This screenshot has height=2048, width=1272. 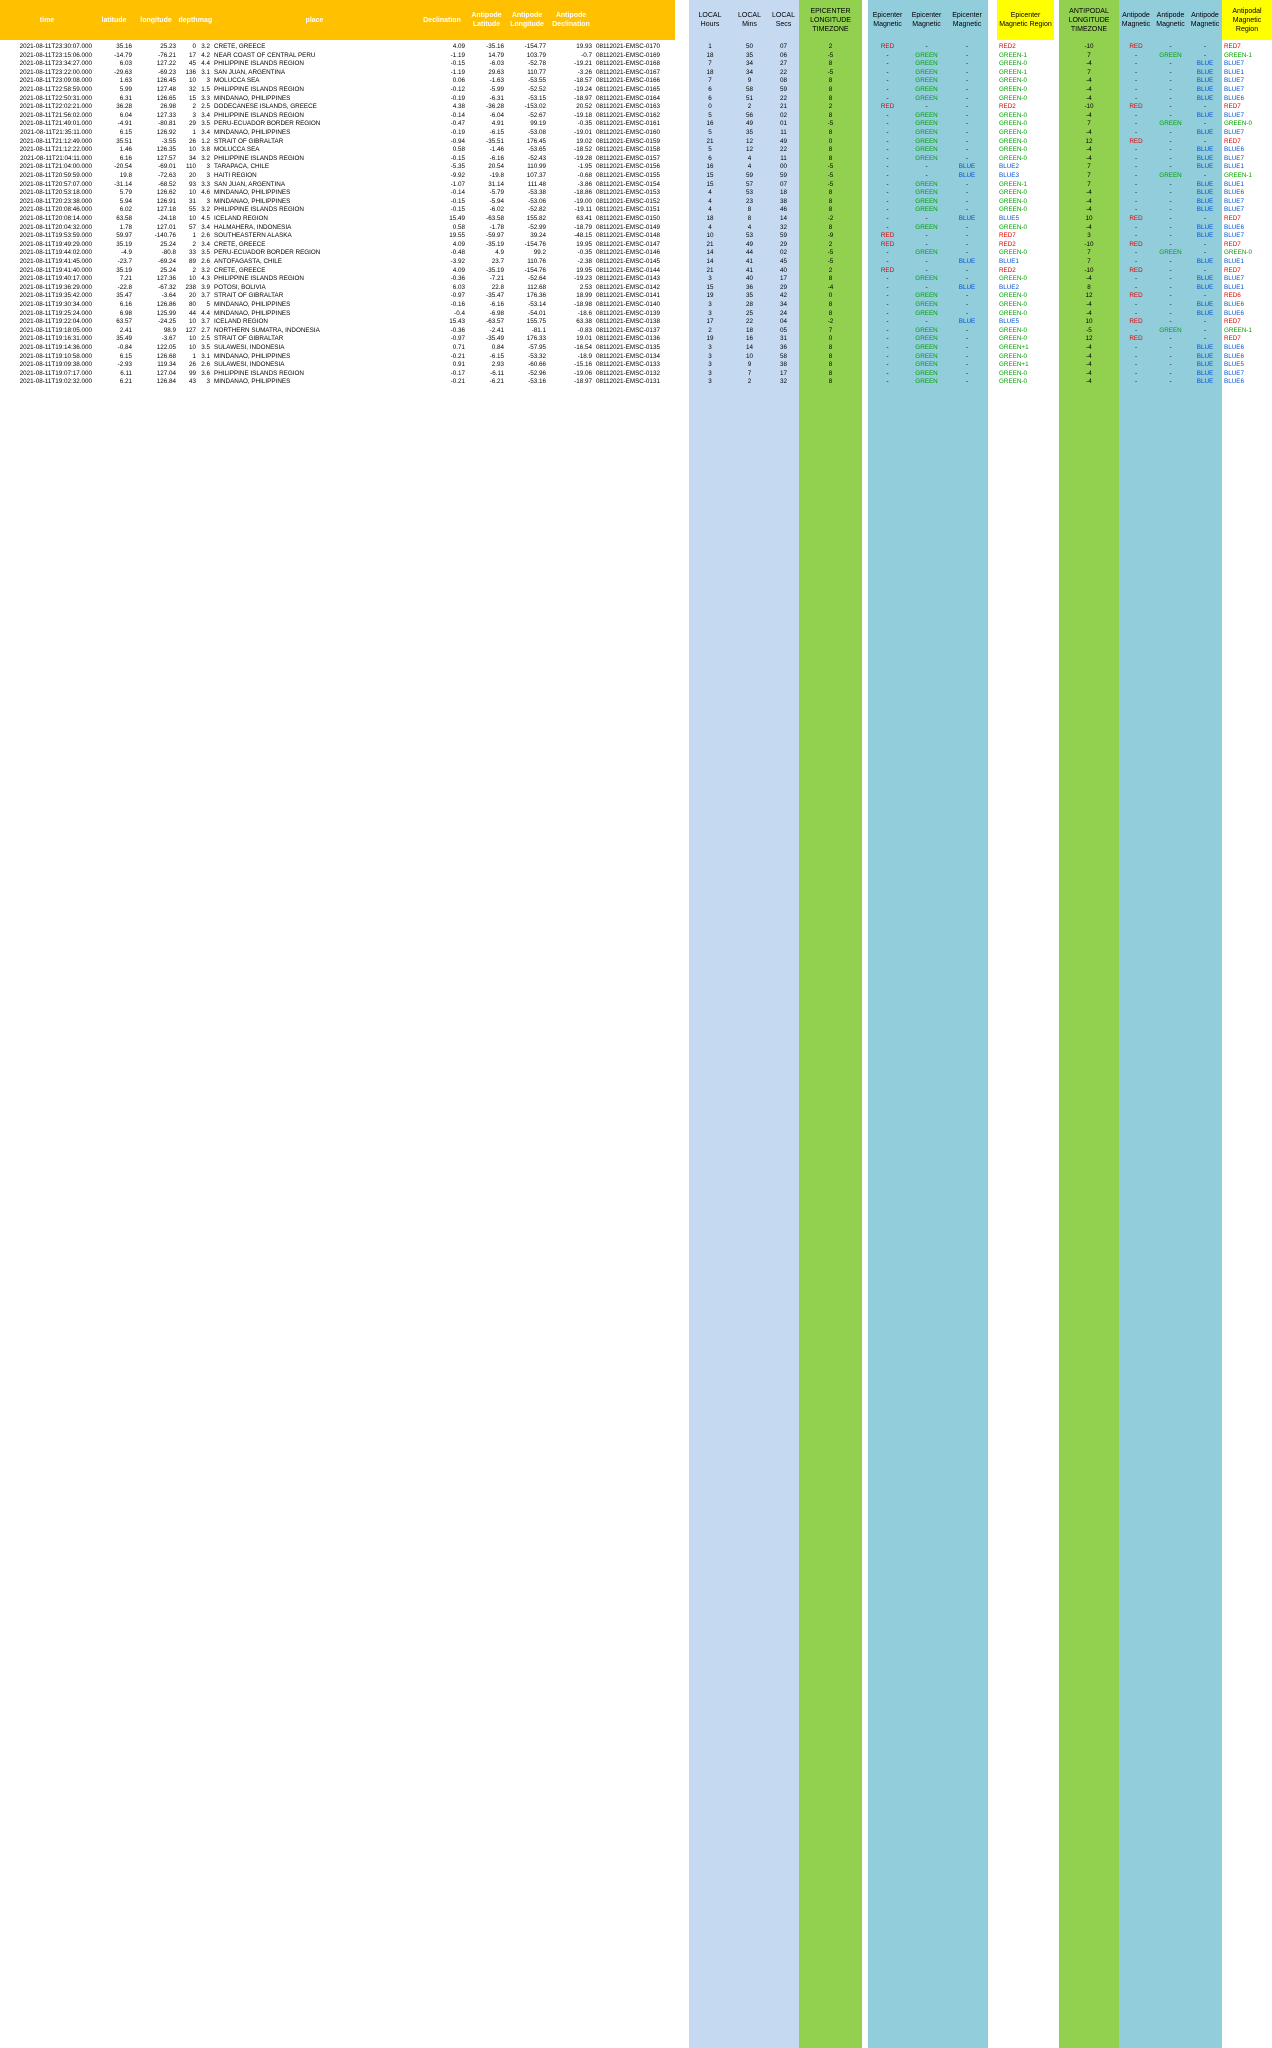 What do you see at coordinates (125, 210) in the screenshot?
I see `table-cell: 6.02` at bounding box center [125, 210].